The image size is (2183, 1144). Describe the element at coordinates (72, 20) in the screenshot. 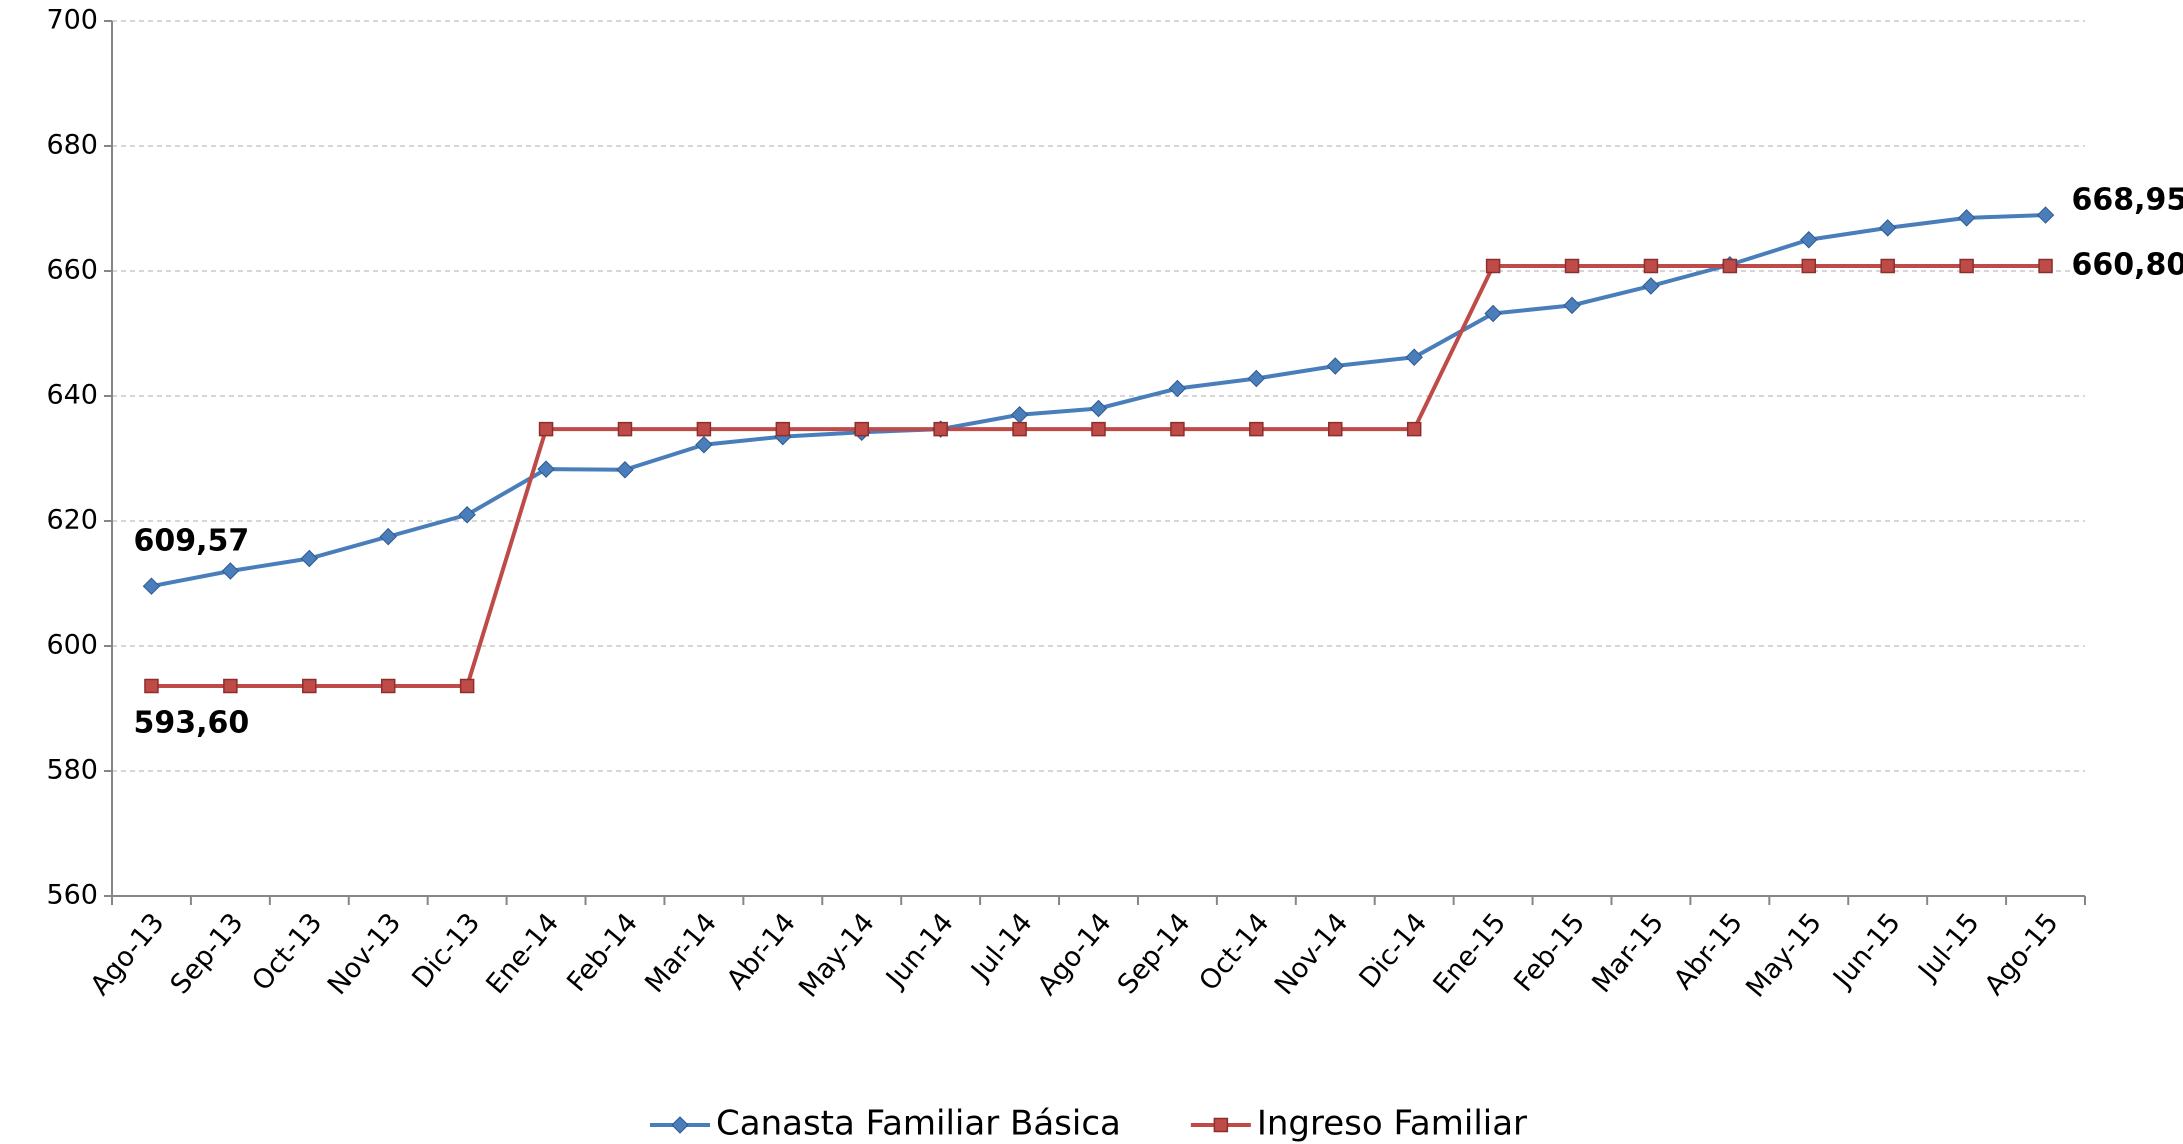

I see `y-tick-label: 700` at that location.